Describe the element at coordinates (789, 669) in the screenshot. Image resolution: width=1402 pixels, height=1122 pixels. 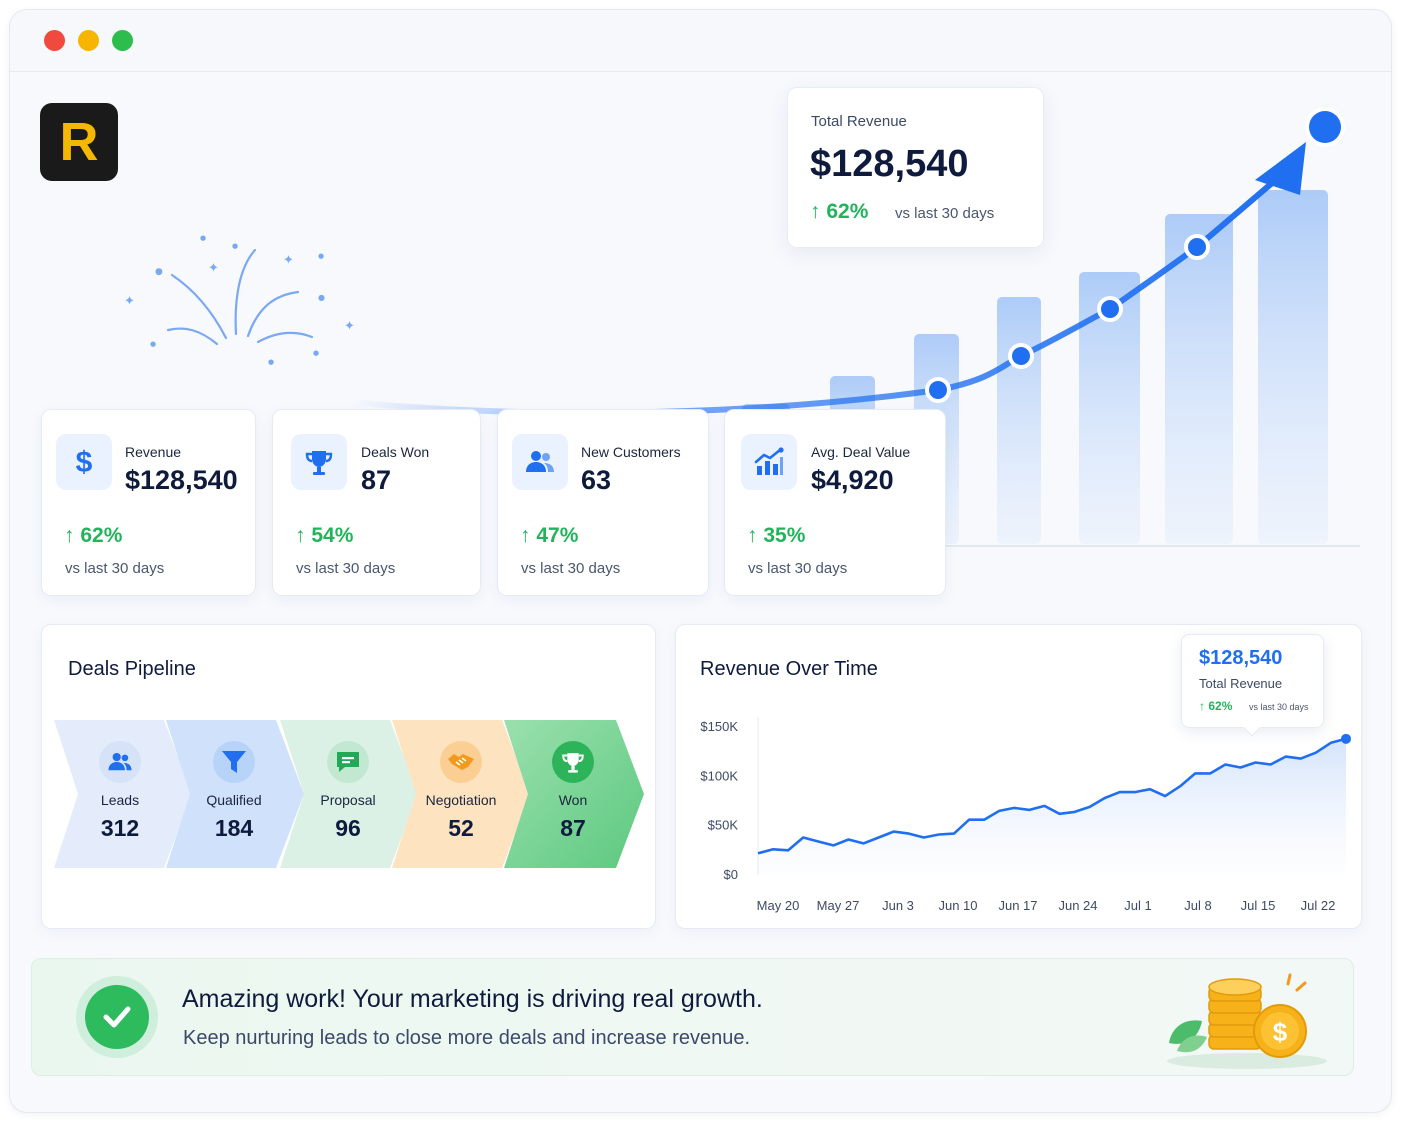
I see `revenue-chart-title: Revenue Over Time` at that location.